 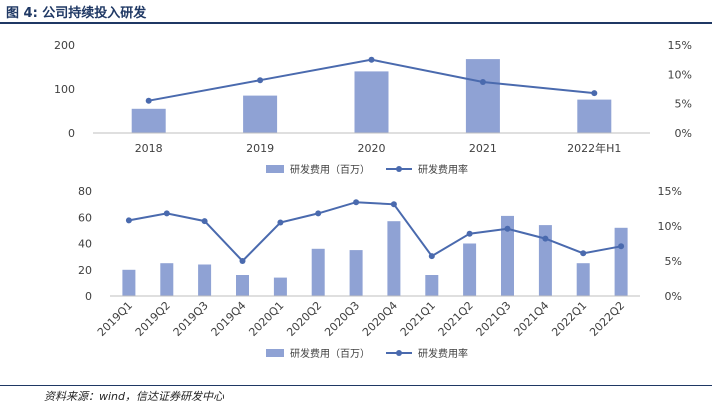 I want to click on rate-point-2020Q3, so click(x=356, y=202).